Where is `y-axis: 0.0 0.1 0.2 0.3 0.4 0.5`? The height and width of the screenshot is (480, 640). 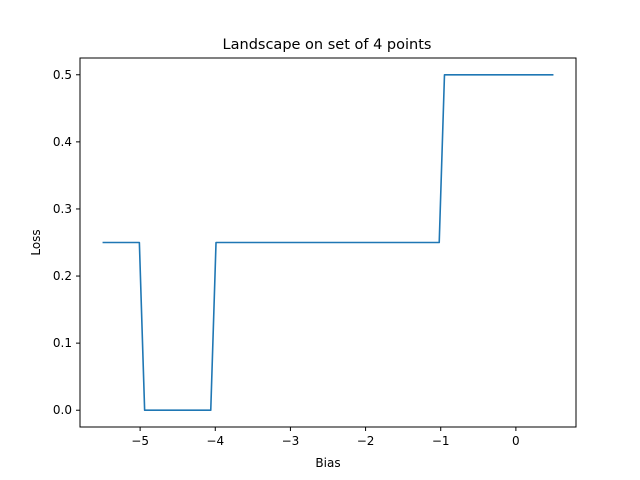 y-axis: 0.0 0.1 0.2 0.3 0.4 0.5 is located at coordinates (66, 242).